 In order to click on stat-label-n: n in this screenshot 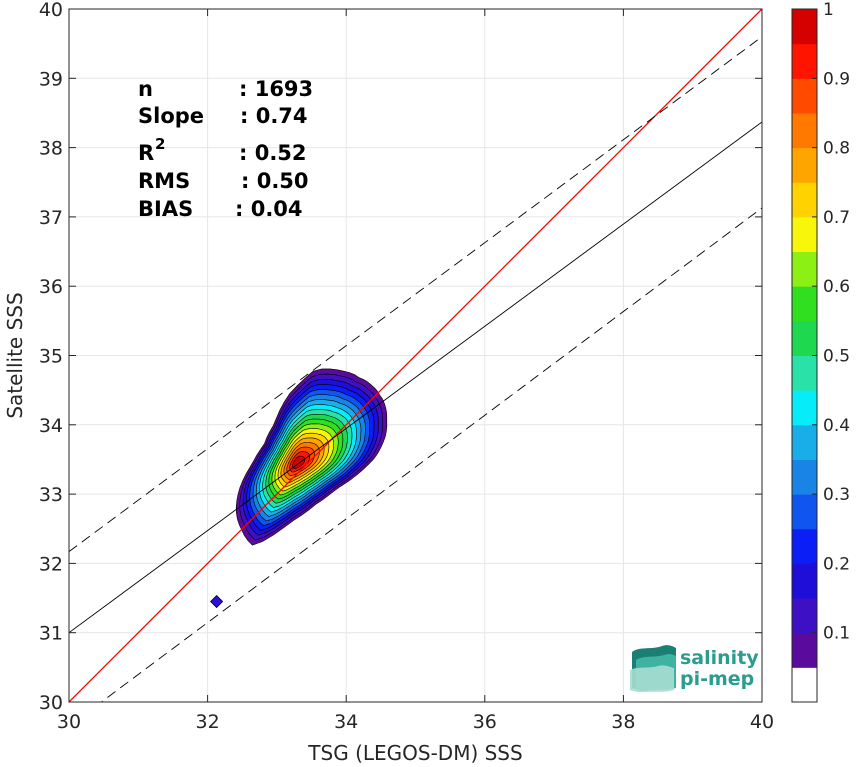, I will do `click(145, 89)`.